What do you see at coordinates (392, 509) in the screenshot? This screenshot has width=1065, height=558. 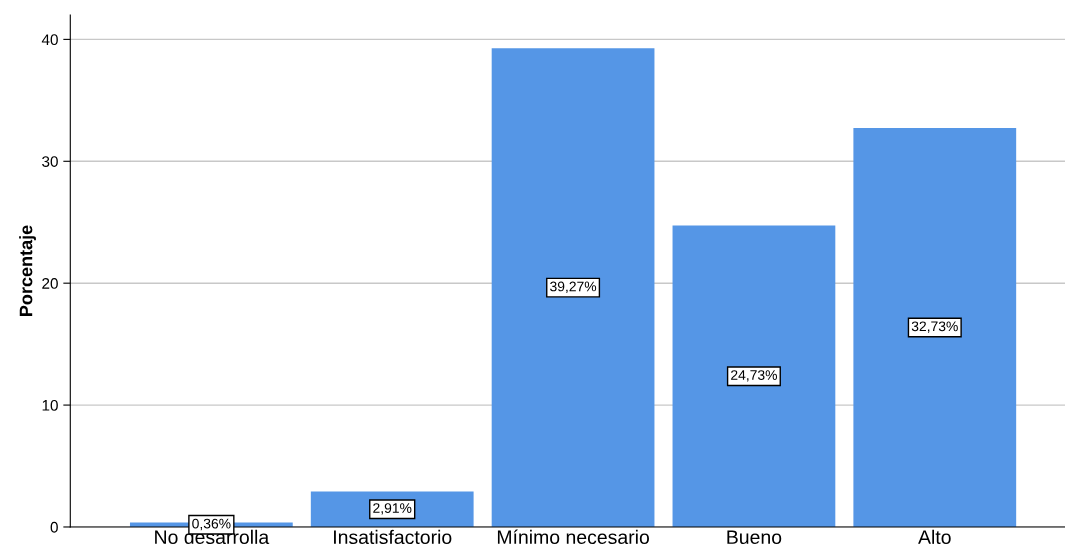 I see `data-label: 2,91%` at bounding box center [392, 509].